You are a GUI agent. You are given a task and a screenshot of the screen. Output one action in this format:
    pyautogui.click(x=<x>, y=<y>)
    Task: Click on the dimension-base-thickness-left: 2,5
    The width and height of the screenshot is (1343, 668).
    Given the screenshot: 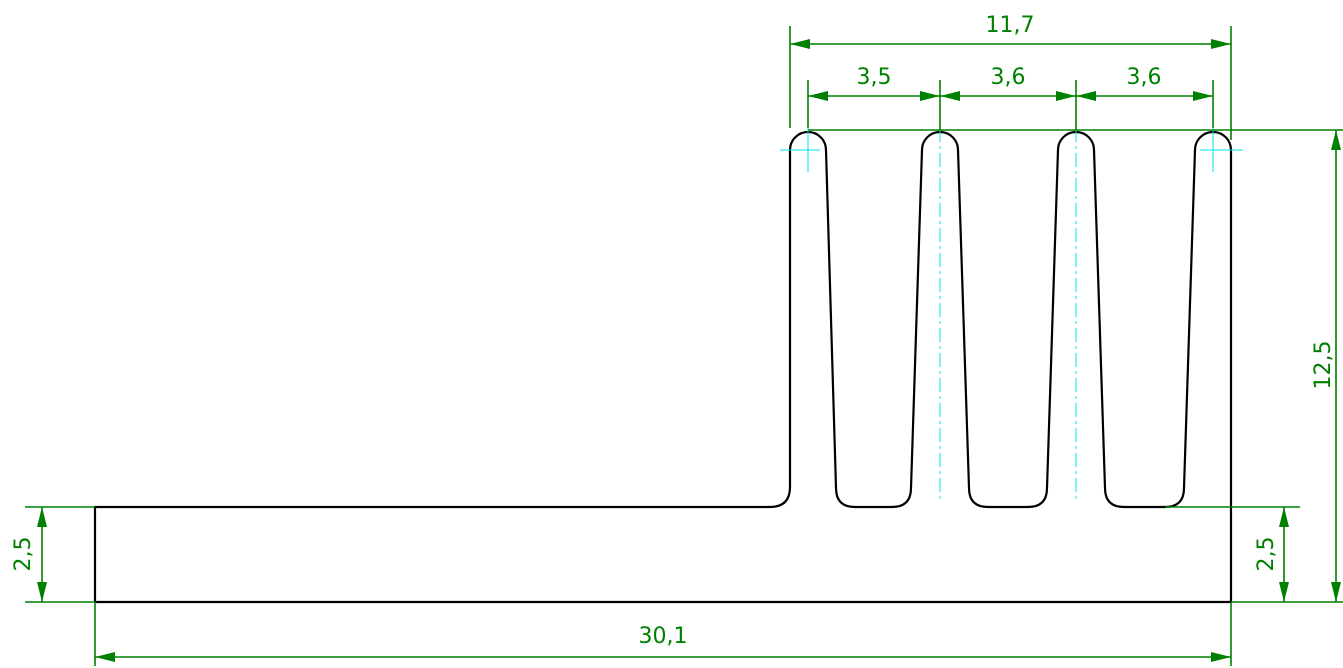 What is the action you would take?
    pyautogui.click(x=29, y=554)
    